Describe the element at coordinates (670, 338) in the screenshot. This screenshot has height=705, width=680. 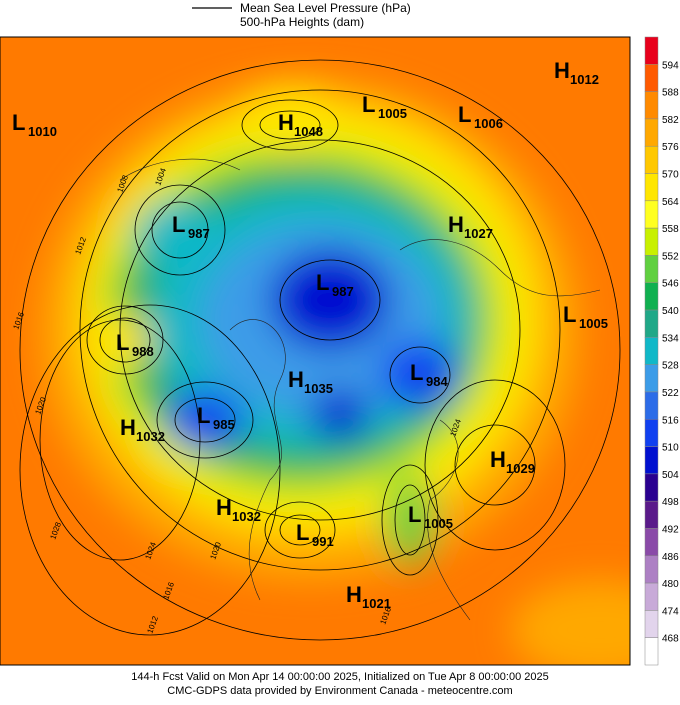
I see `colorbar-label: 534` at that location.